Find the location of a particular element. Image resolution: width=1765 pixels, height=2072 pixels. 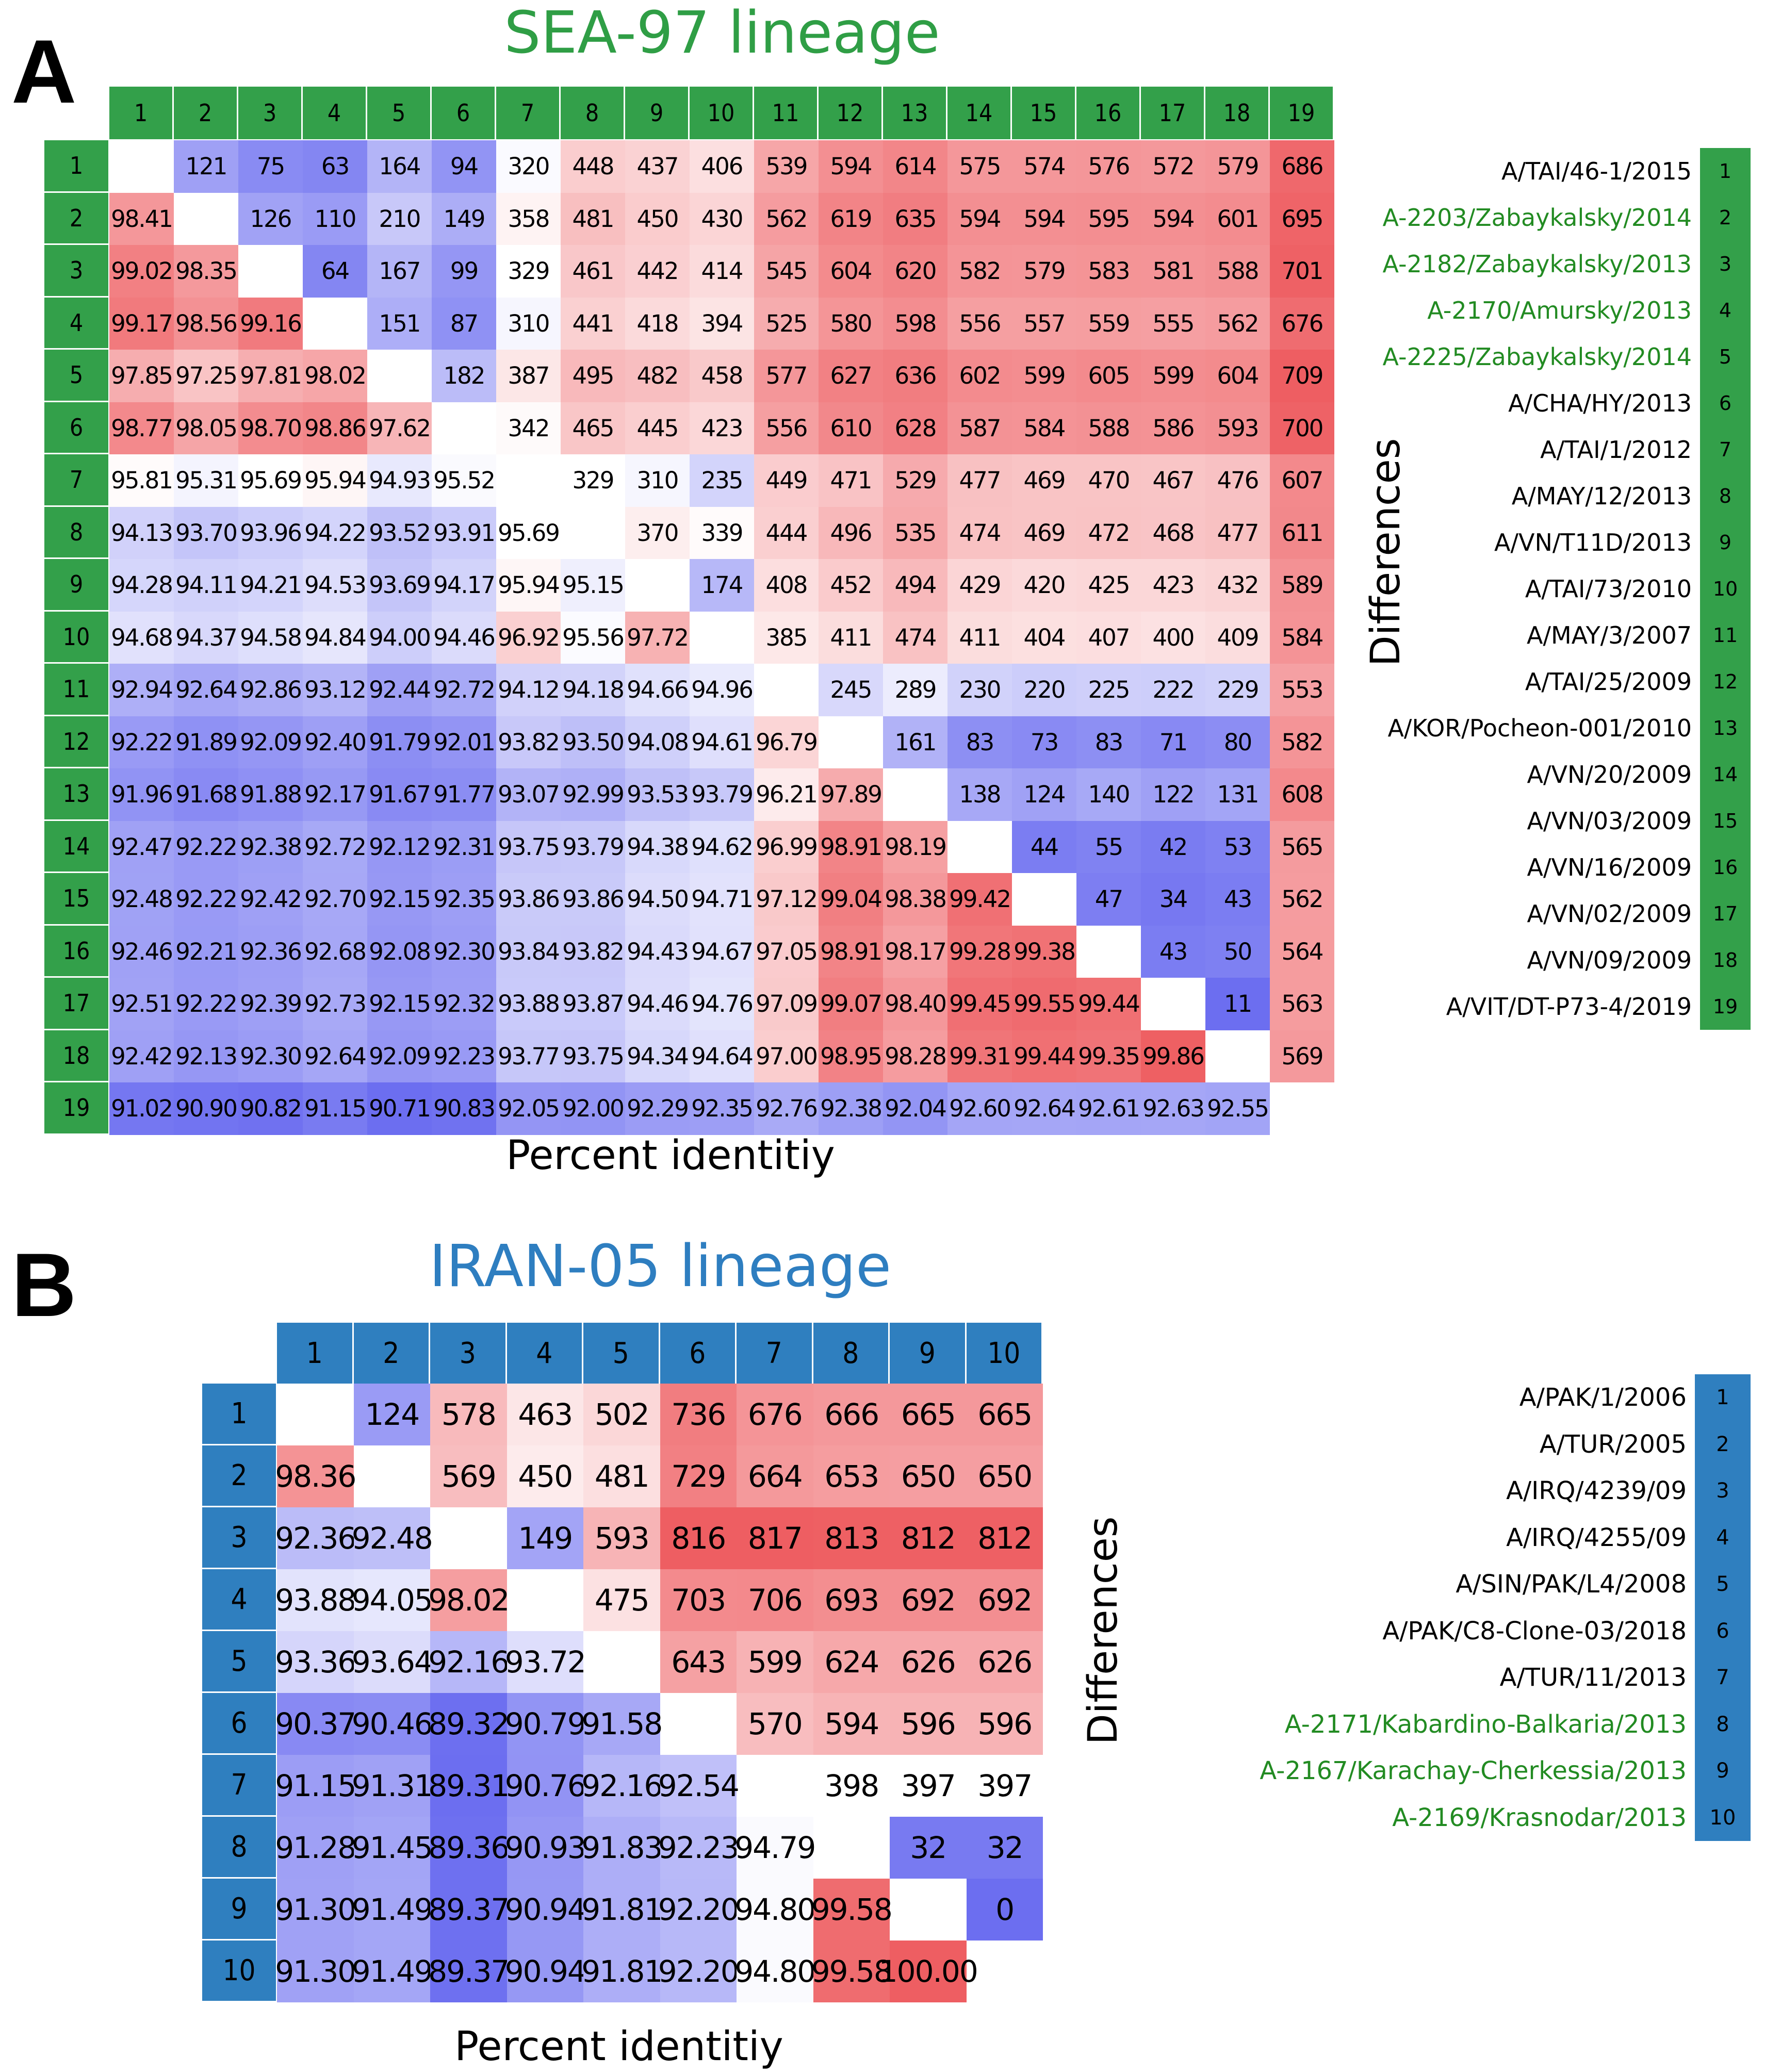

strain-name: A/TAI/1/2012 is located at coordinates (1616, 450).